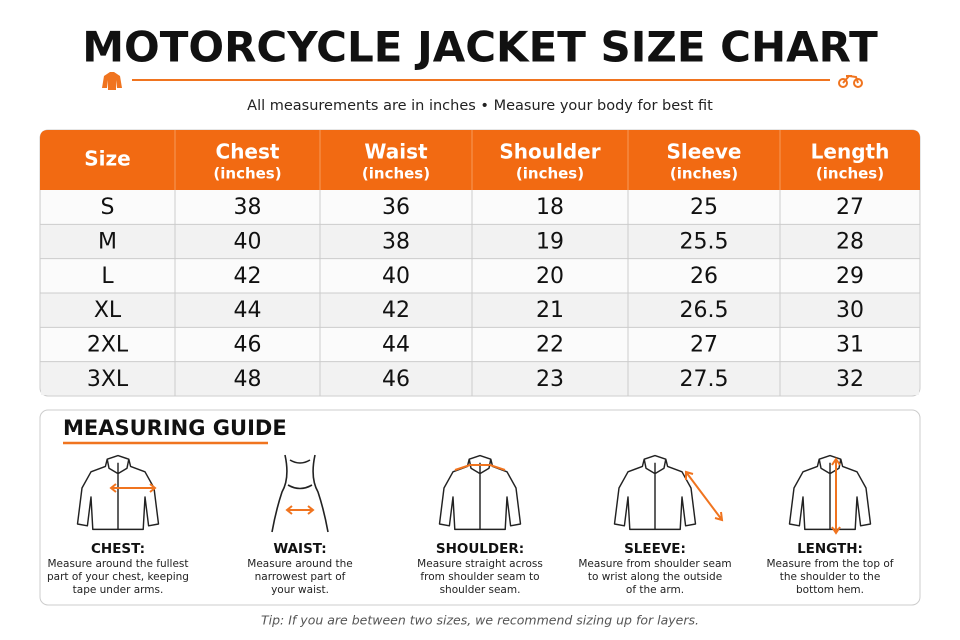 Image resolution: width=960 pixels, height=640 pixels. Describe the element at coordinates (850, 379) in the screenshot. I see `cell: 32` at that location.